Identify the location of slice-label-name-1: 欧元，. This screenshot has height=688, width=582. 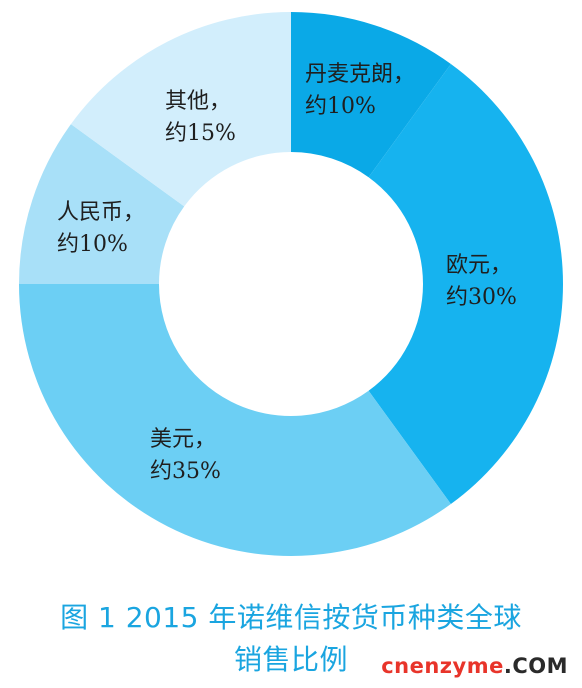
(479, 265).